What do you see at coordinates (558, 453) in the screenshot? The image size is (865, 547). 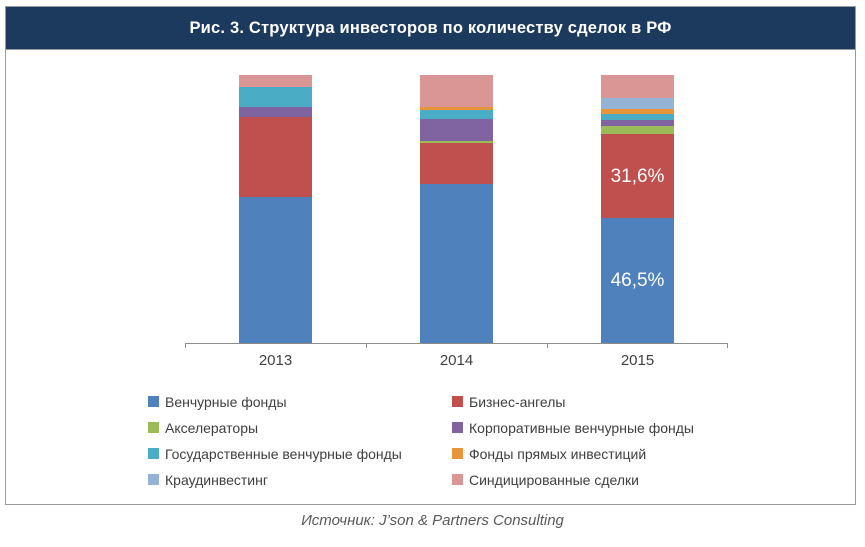 I see `legend-label: Фонды прямых инвестиций` at bounding box center [558, 453].